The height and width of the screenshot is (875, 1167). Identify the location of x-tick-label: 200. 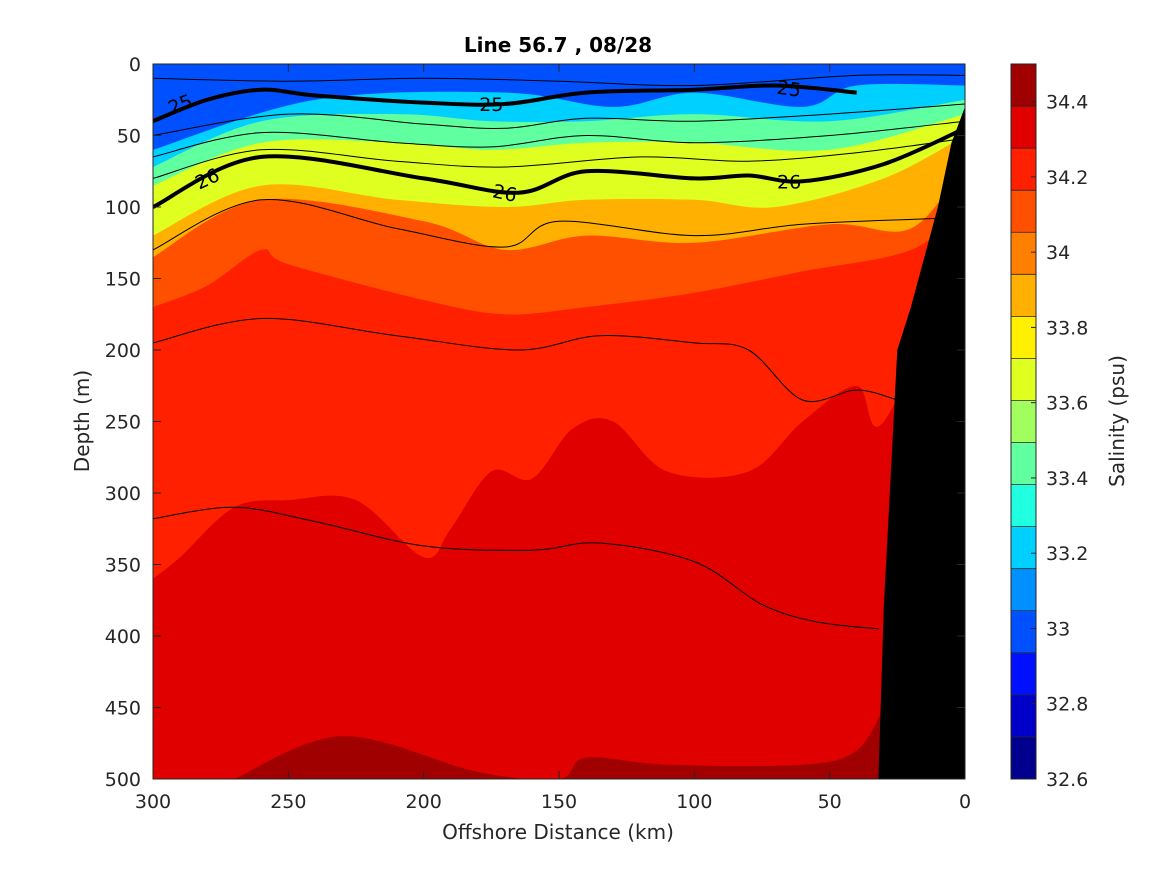
(424, 802).